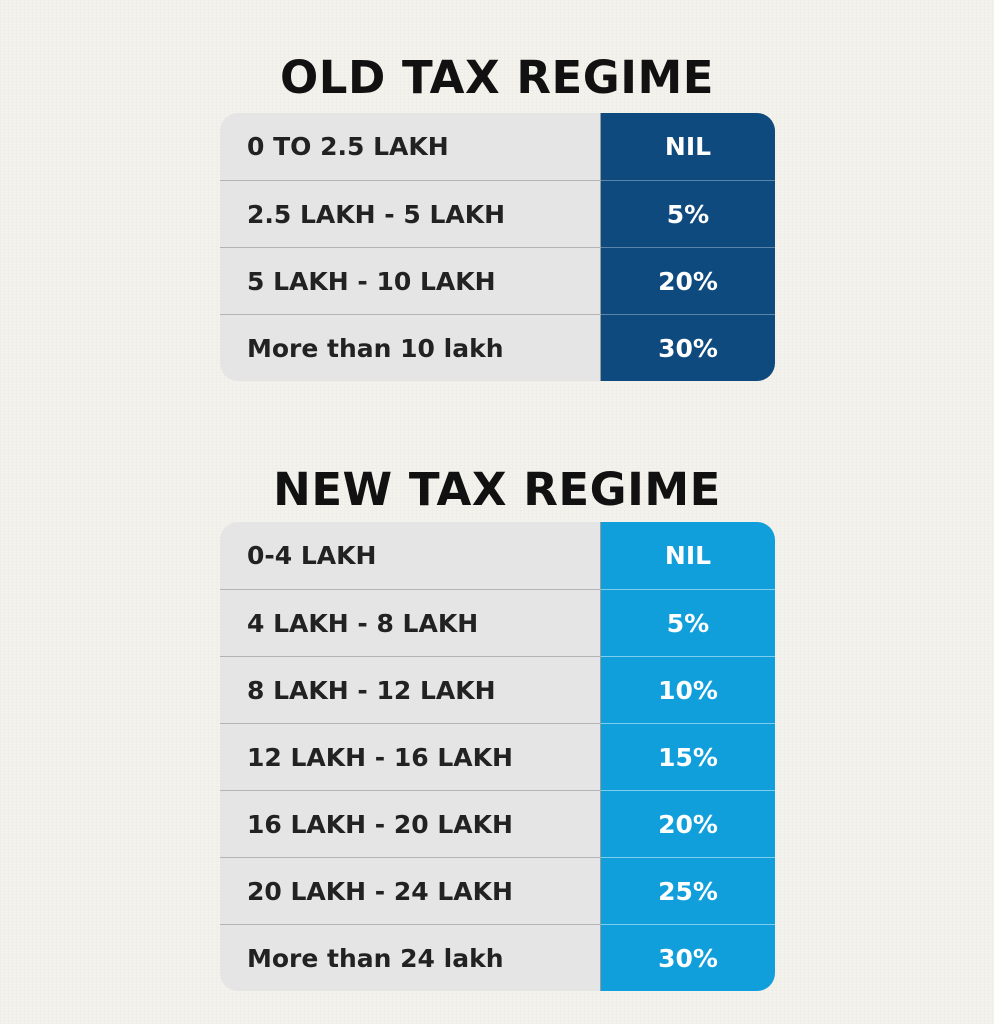 The height and width of the screenshot is (1024, 994). Describe the element at coordinates (410, 347) in the screenshot. I see `slab-label: More than 10 lakh` at that location.